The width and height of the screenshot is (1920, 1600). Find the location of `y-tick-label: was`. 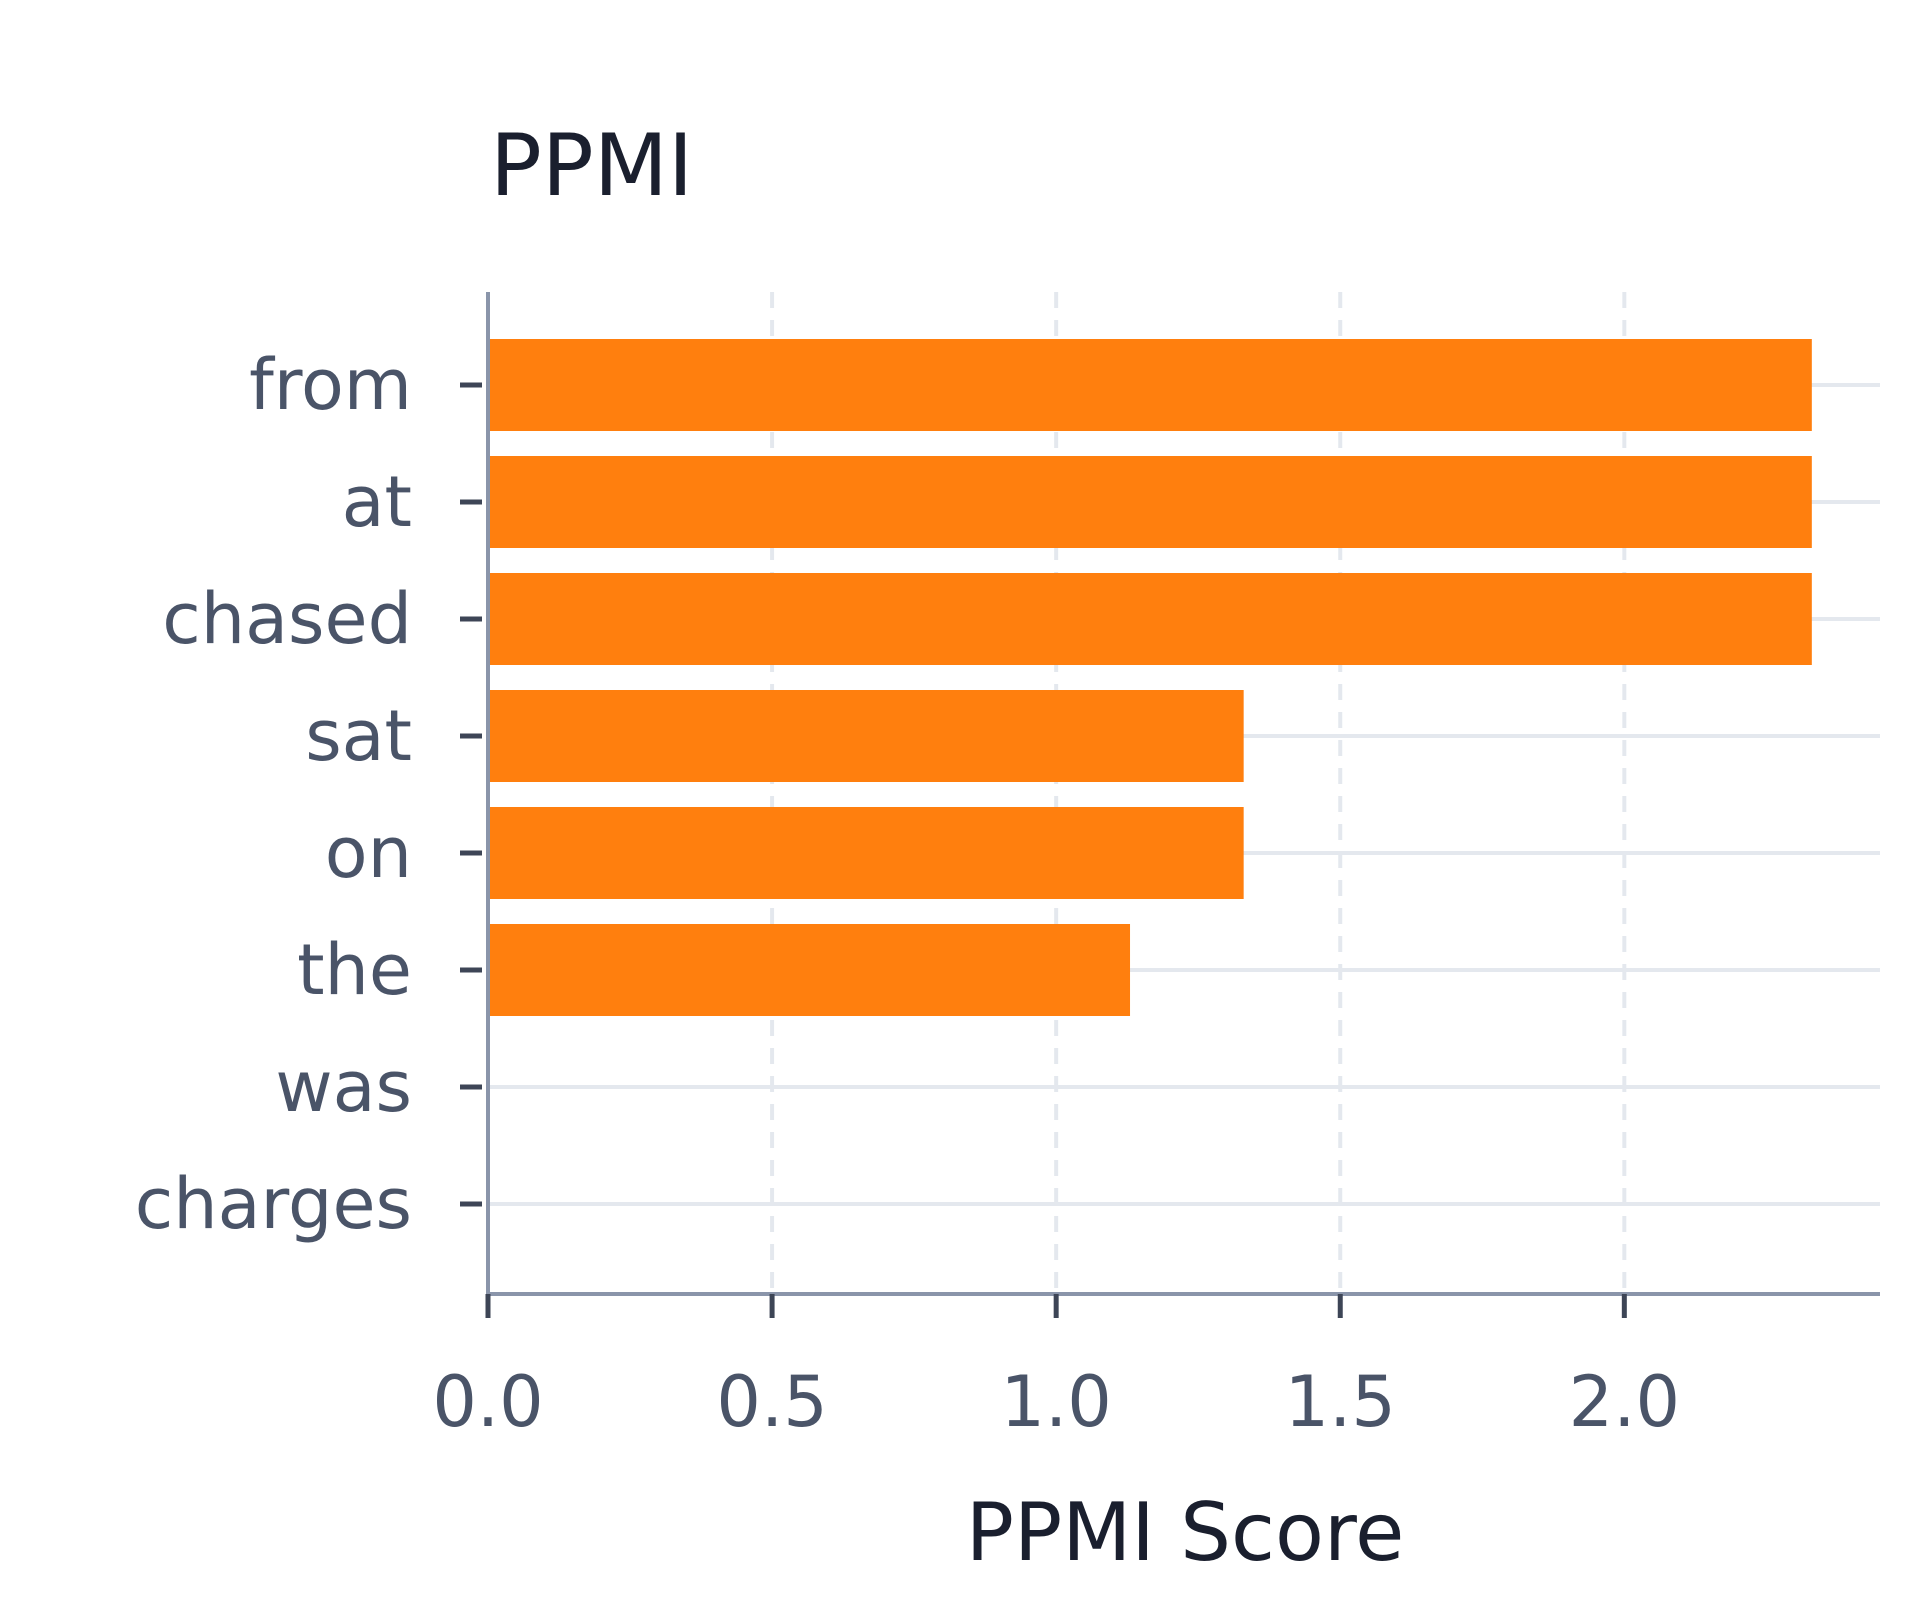

y-tick-label: was is located at coordinates (343, 1087).